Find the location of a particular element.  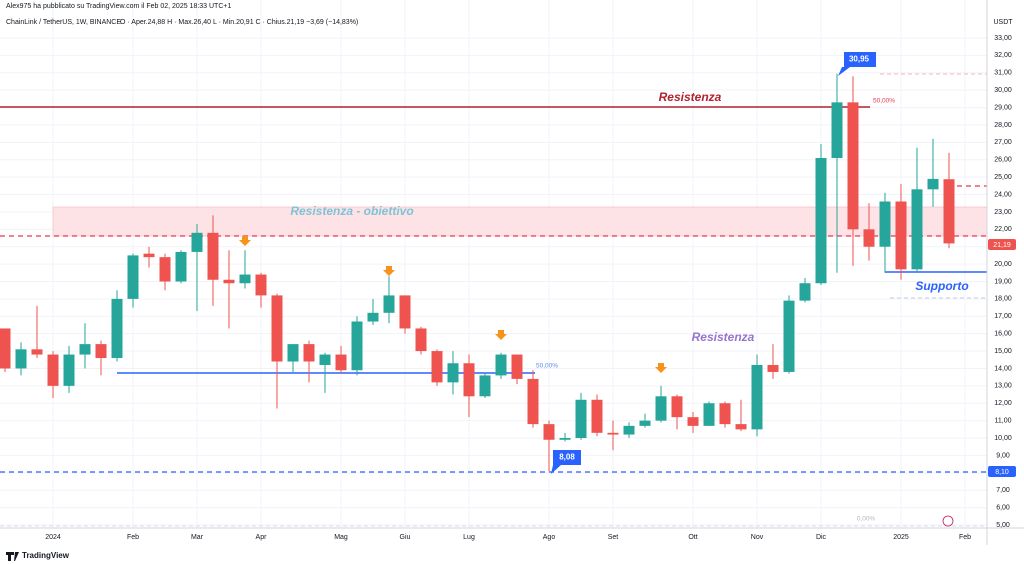

y-tick-label: 10,00 is located at coordinates (1003, 438).